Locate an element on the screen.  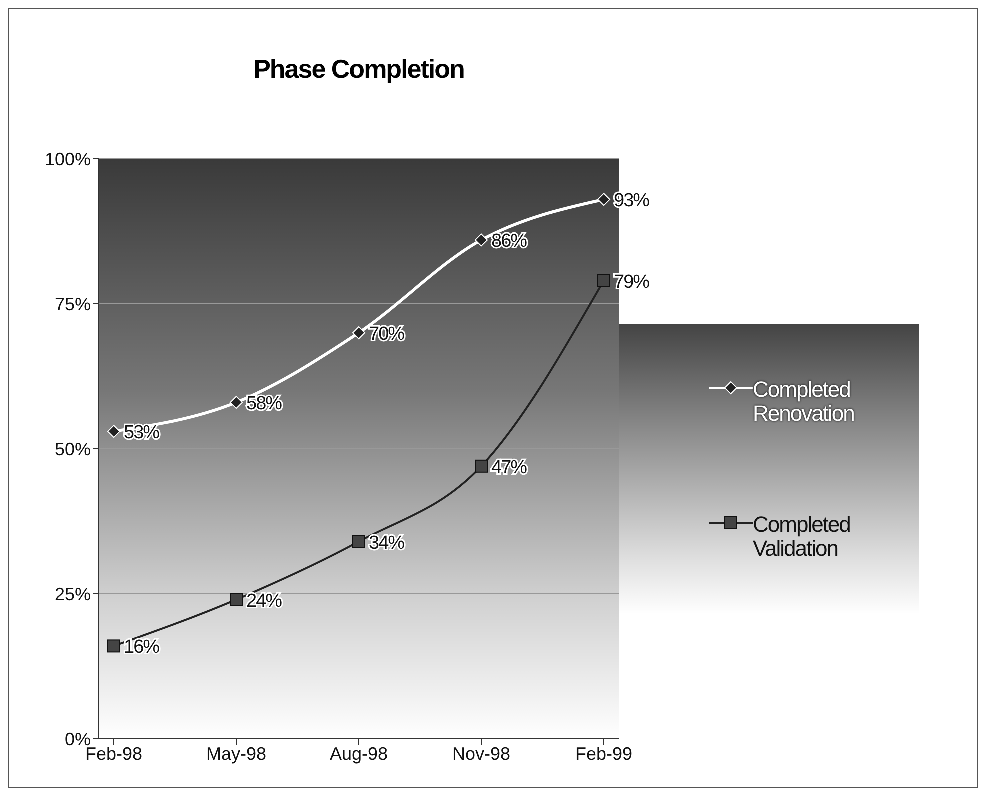
legend-label: Completed Renovation is located at coordinates (804, 401).